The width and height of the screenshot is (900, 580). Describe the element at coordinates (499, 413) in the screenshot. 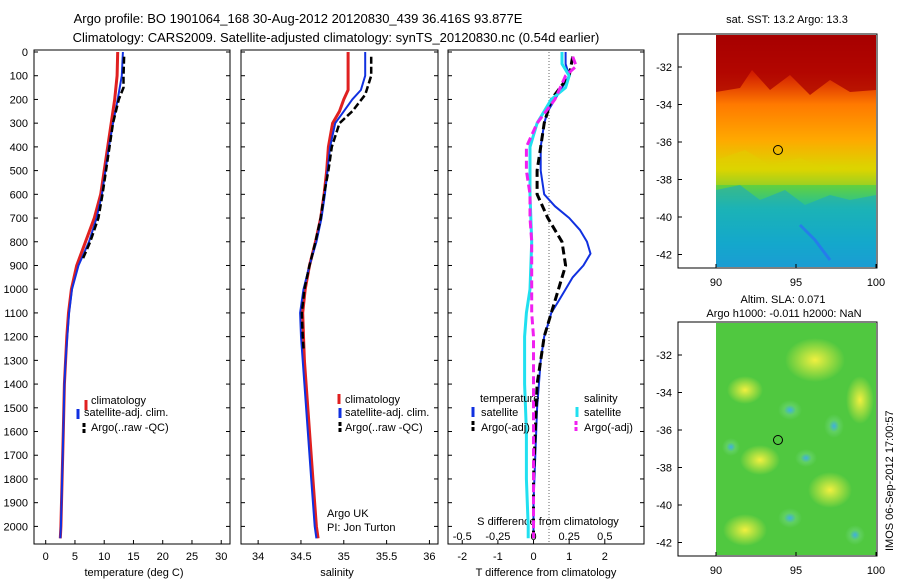

I see `diff-legend-temp-satellite: satellite` at that location.